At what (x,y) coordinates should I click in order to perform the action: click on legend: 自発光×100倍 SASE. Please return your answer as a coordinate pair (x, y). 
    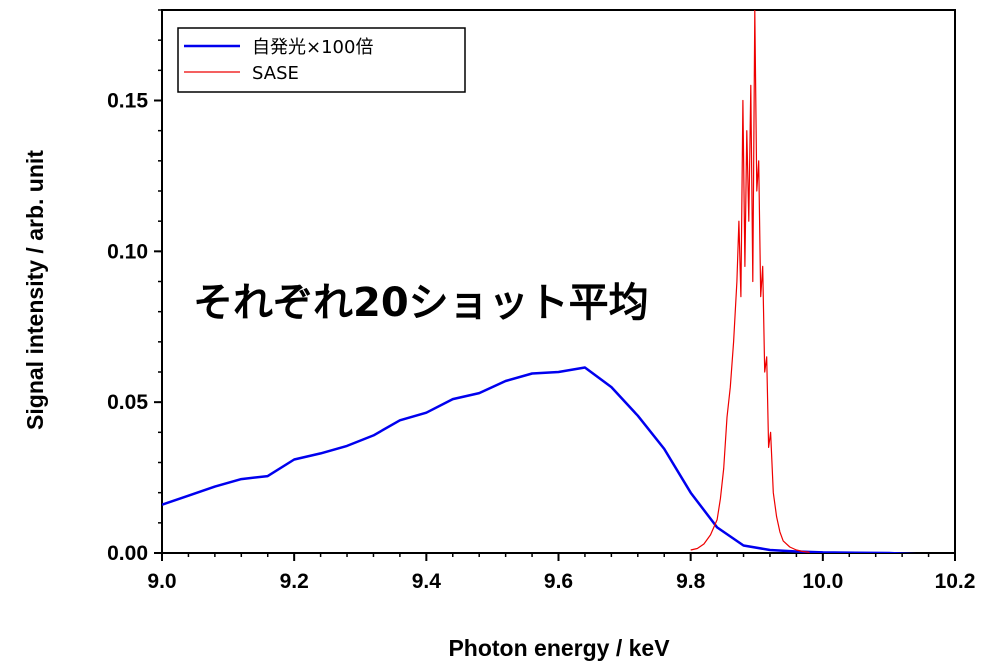
    Looking at the image, I should click on (321, 60).